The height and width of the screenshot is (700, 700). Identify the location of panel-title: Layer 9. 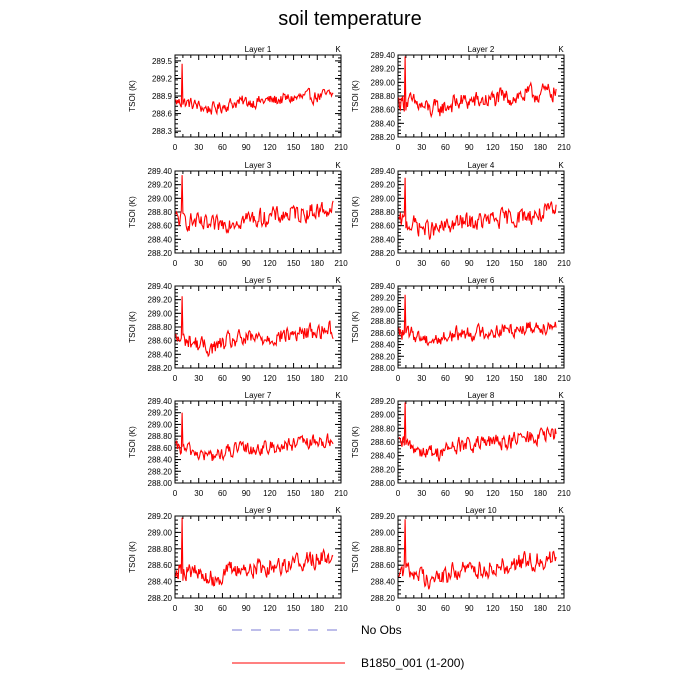
(258, 510).